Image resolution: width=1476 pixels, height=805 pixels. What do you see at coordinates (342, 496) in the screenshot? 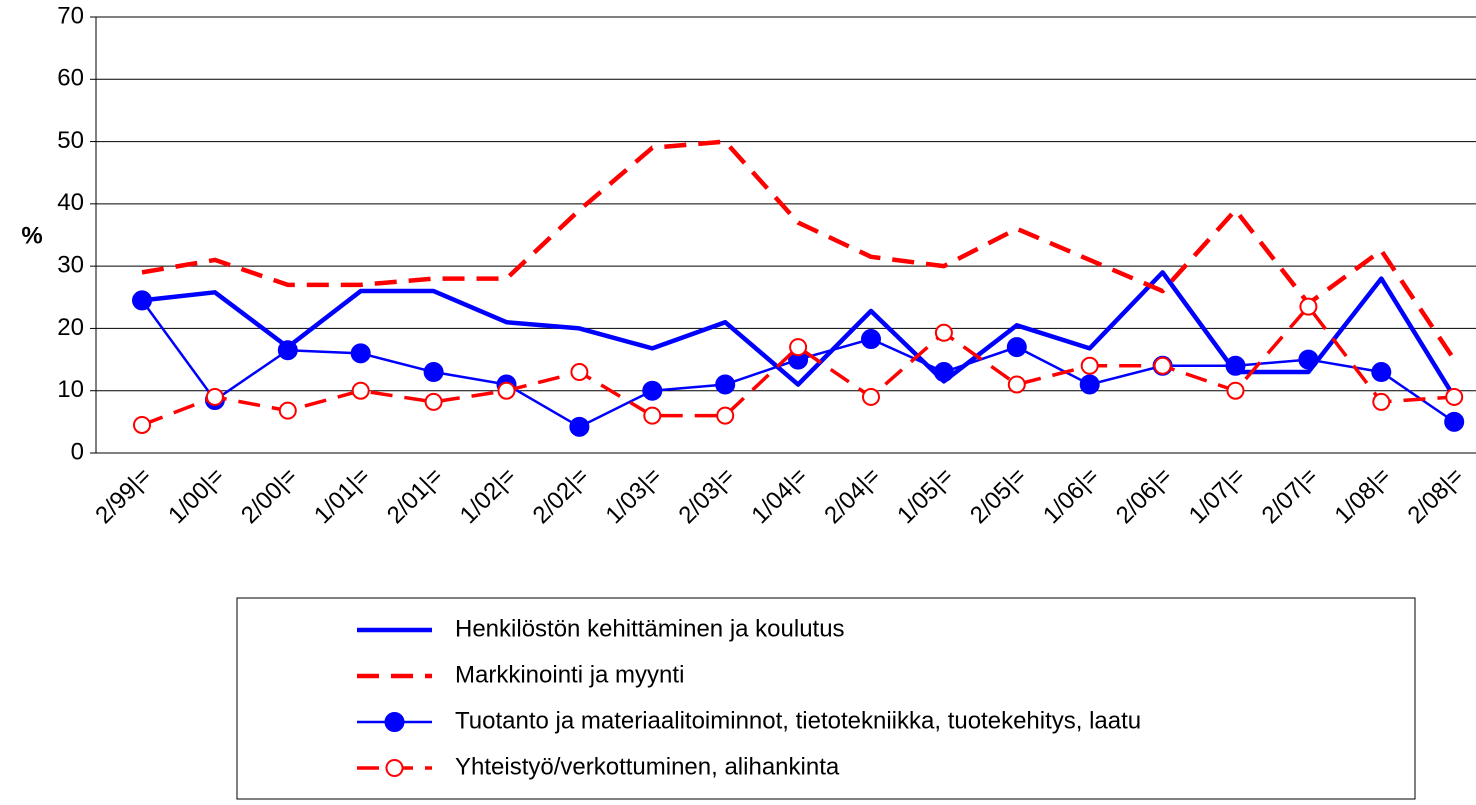
I see `x-tick-label: 1/01|=` at bounding box center [342, 496].